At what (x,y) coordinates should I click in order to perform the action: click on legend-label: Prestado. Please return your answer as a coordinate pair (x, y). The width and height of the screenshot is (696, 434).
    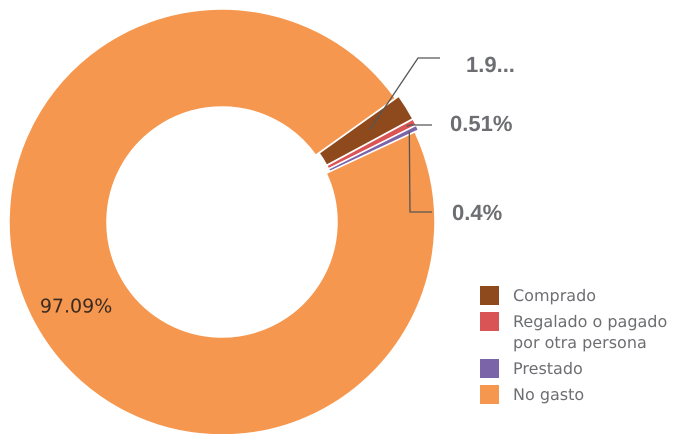
    Looking at the image, I should click on (548, 368).